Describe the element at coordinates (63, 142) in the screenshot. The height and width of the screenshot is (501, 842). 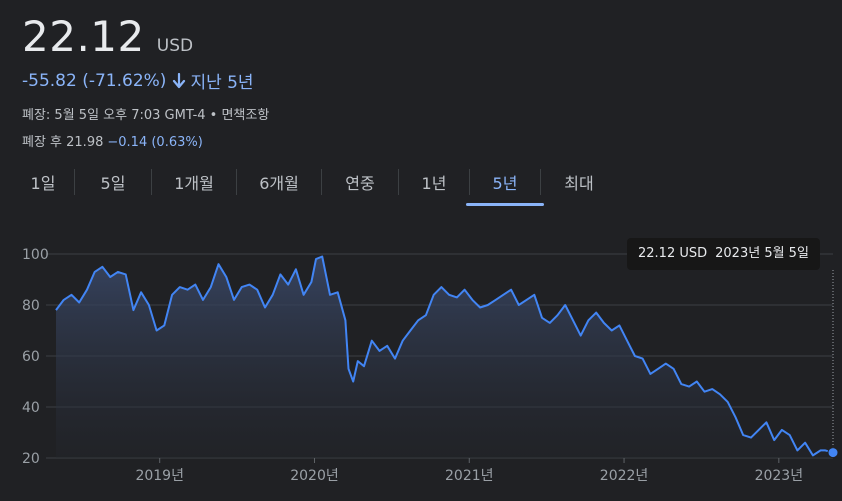
I see `after-hours-price: 폐장 후 21.98` at that location.